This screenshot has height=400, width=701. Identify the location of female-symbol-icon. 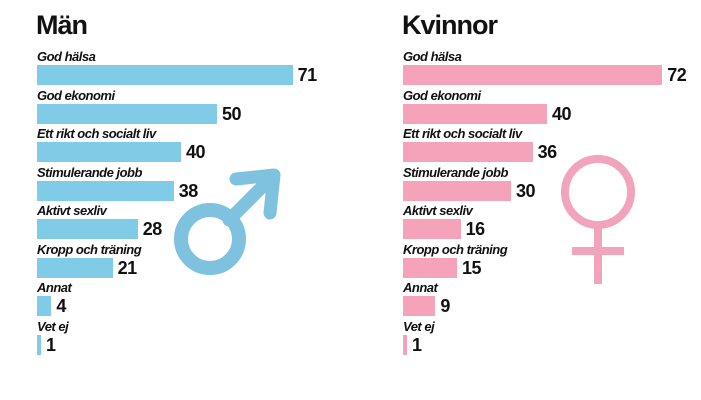
(598, 219).